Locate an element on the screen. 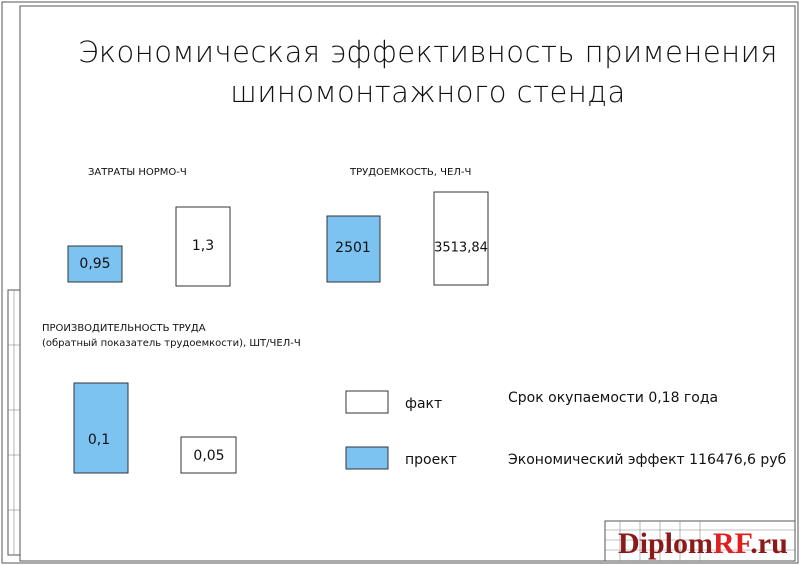  legend-label: проект is located at coordinates (431, 460).